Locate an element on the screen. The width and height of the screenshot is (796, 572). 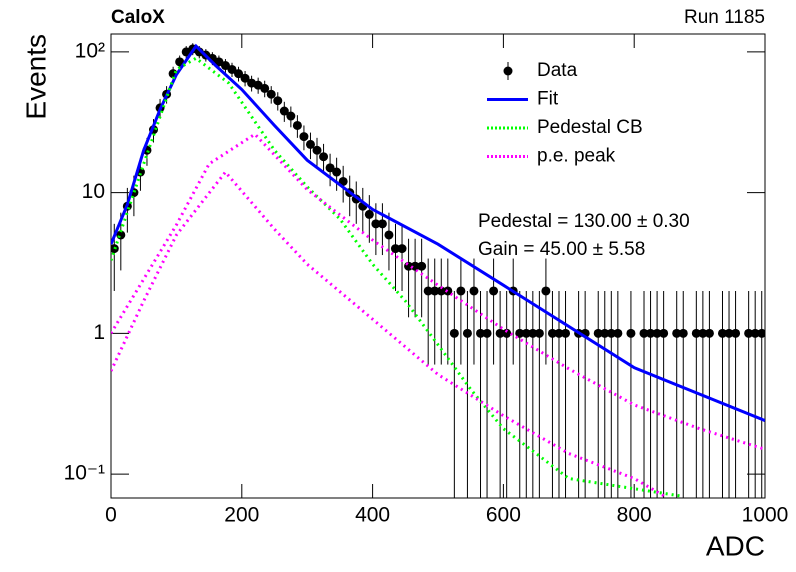
y-tick-label: 10⁻¹ is located at coordinates (84, 473).